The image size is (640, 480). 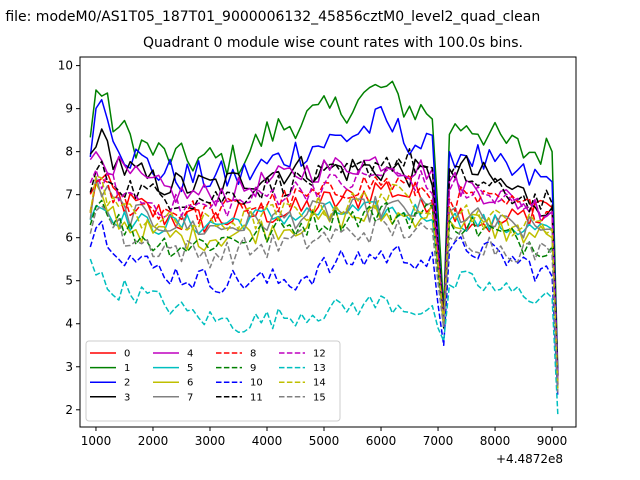 I want to click on y-tick-label: 2, so click(x=69, y=410).